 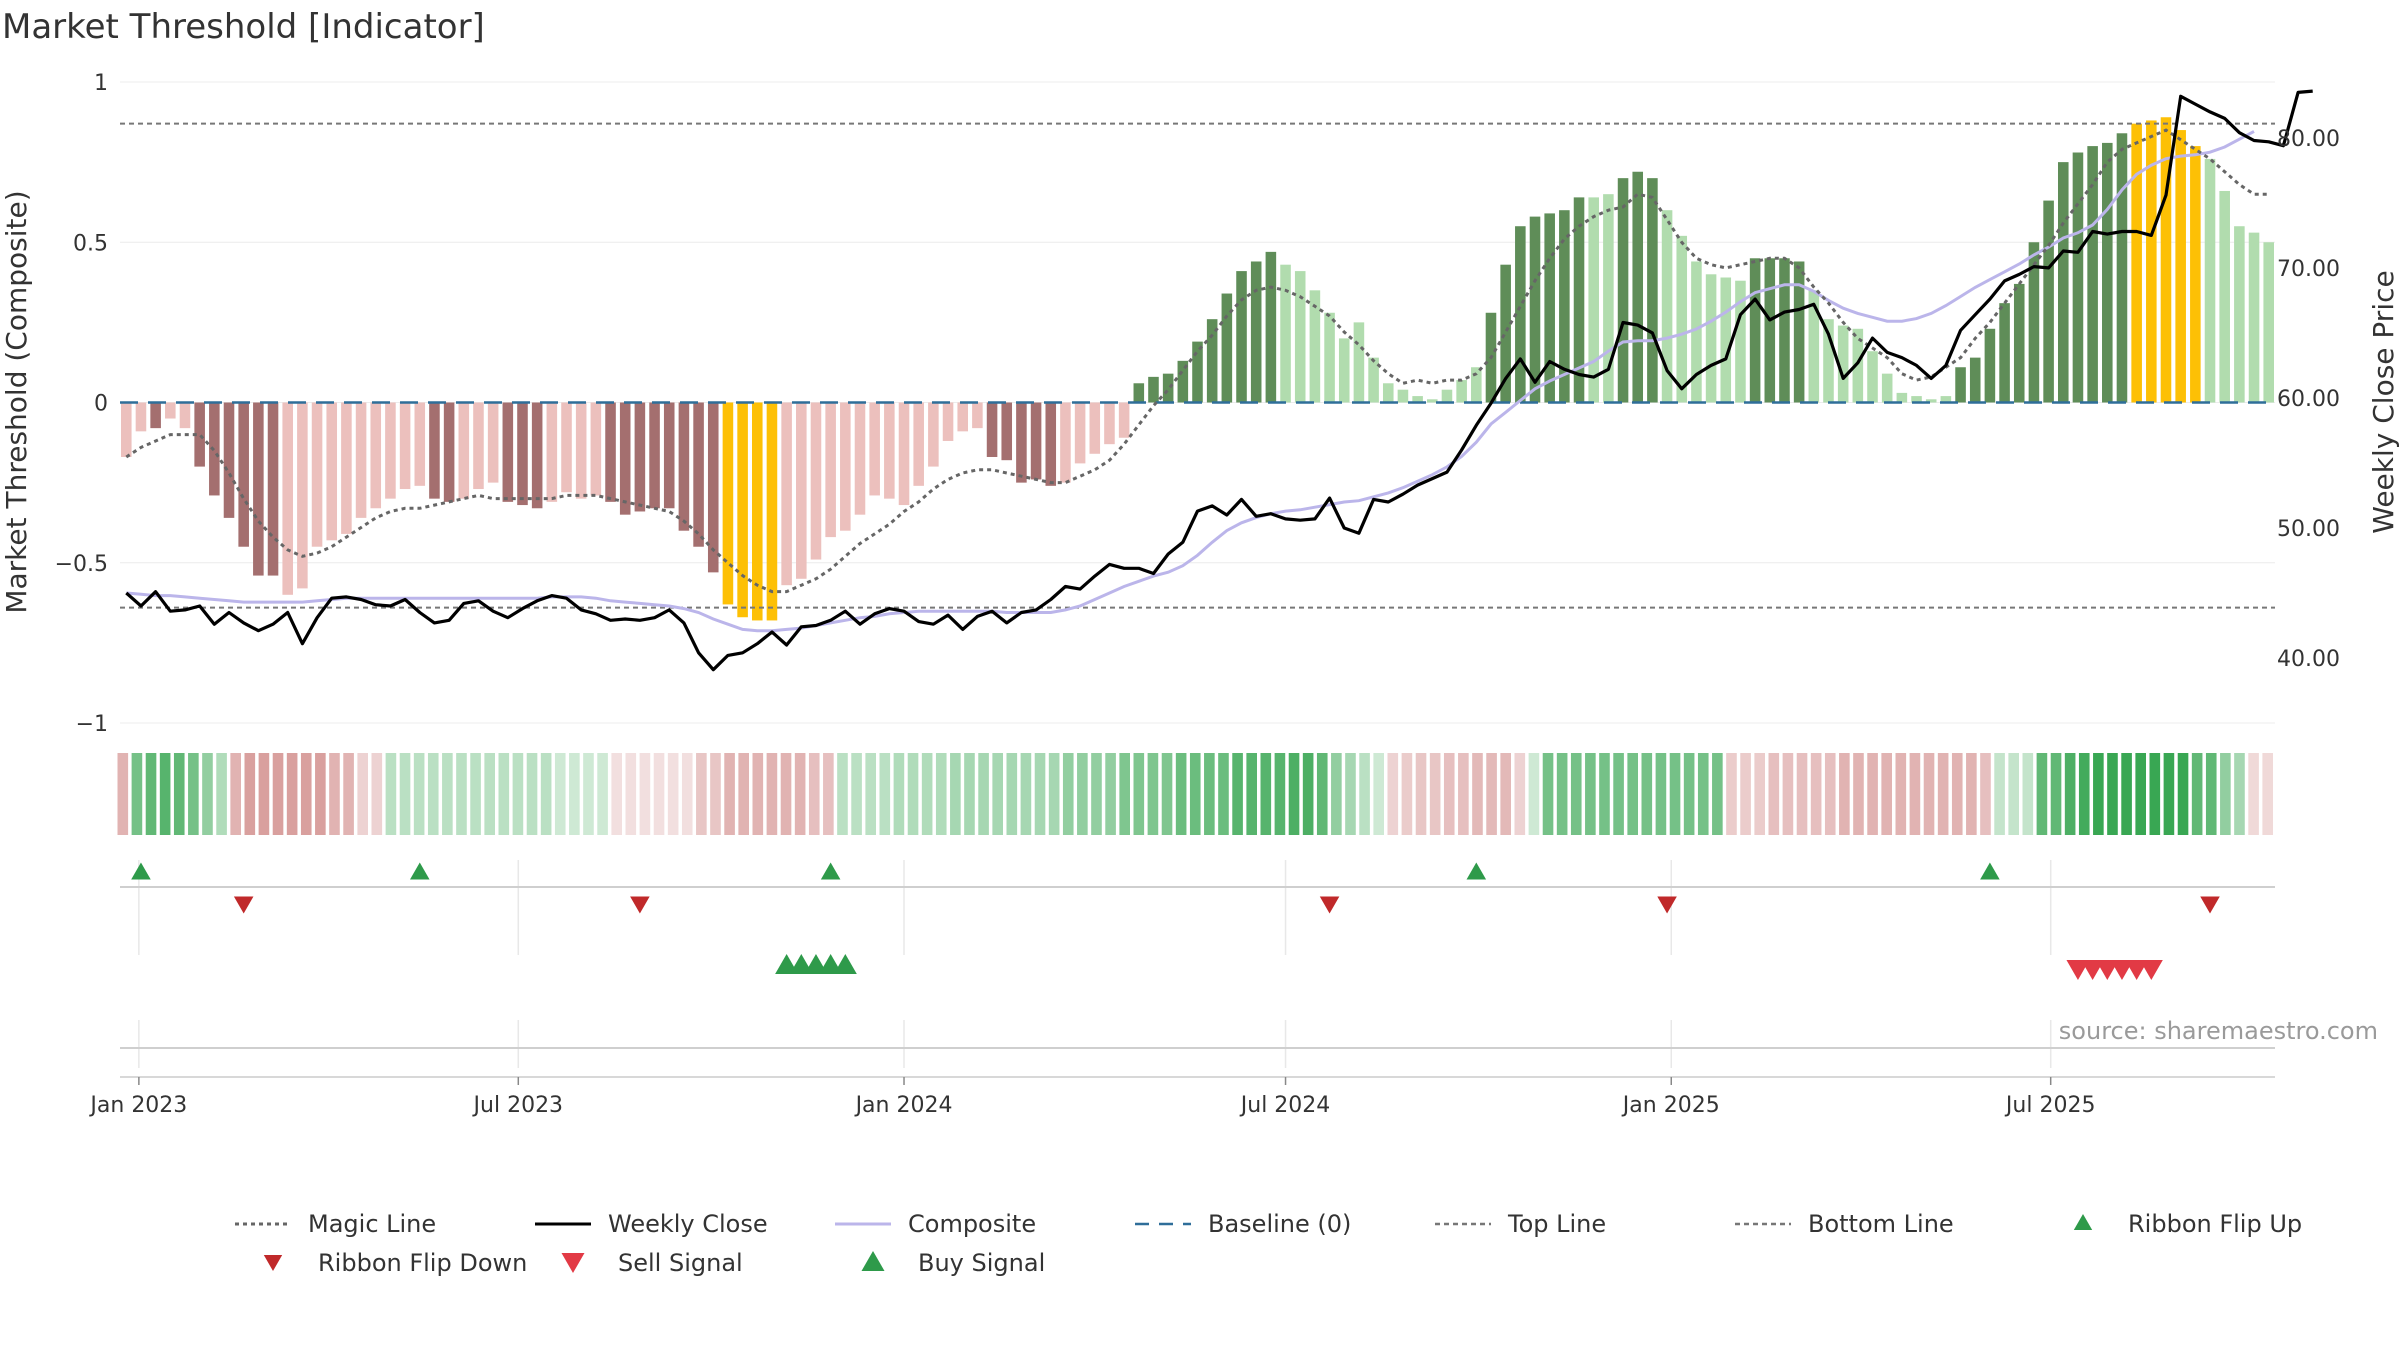 I want to click on y-tick-label-left: −1, so click(x=92, y=724).